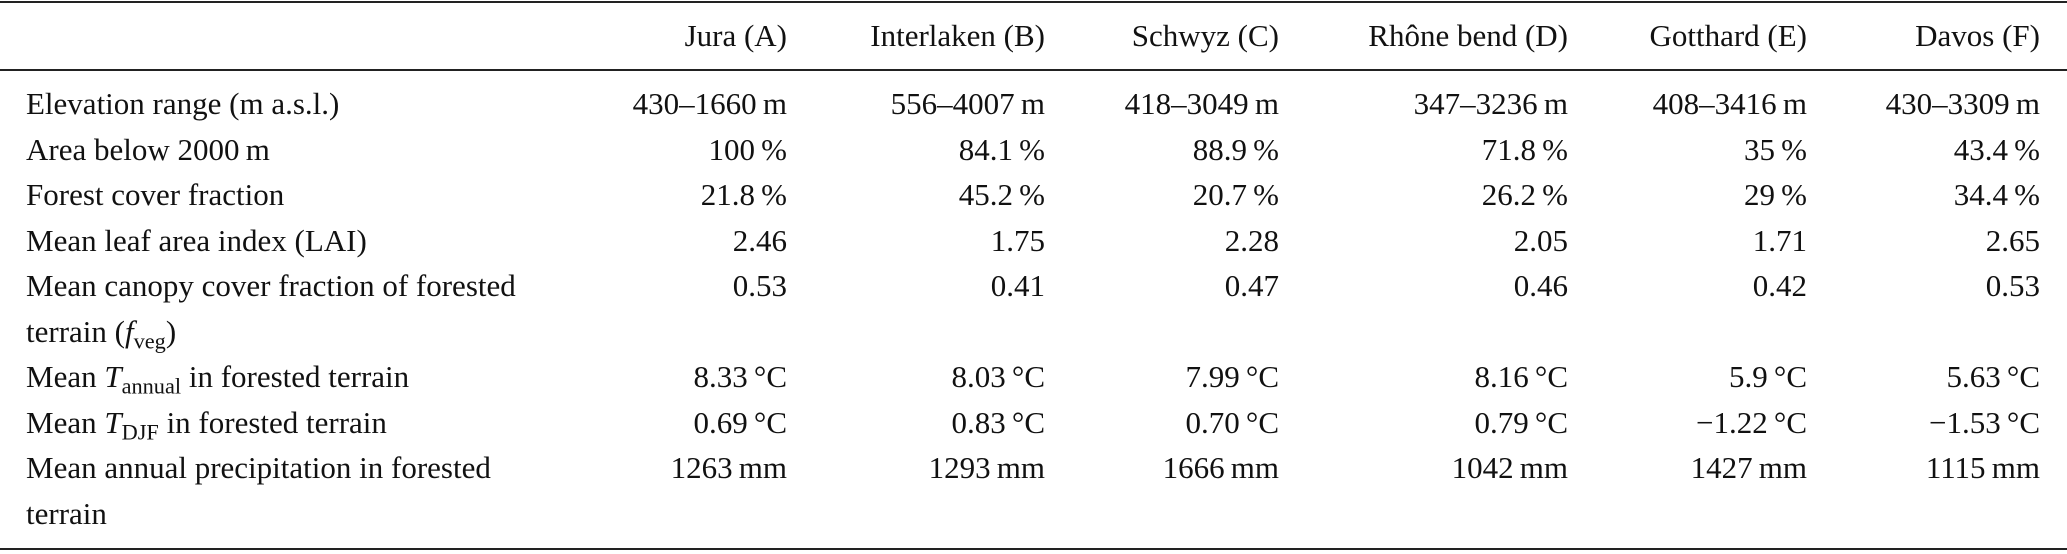 This screenshot has width=2067, height=554. Describe the element at coordinates (998, 422) in the screenshot. I see `value-cell: 0.83 °C` at that location.